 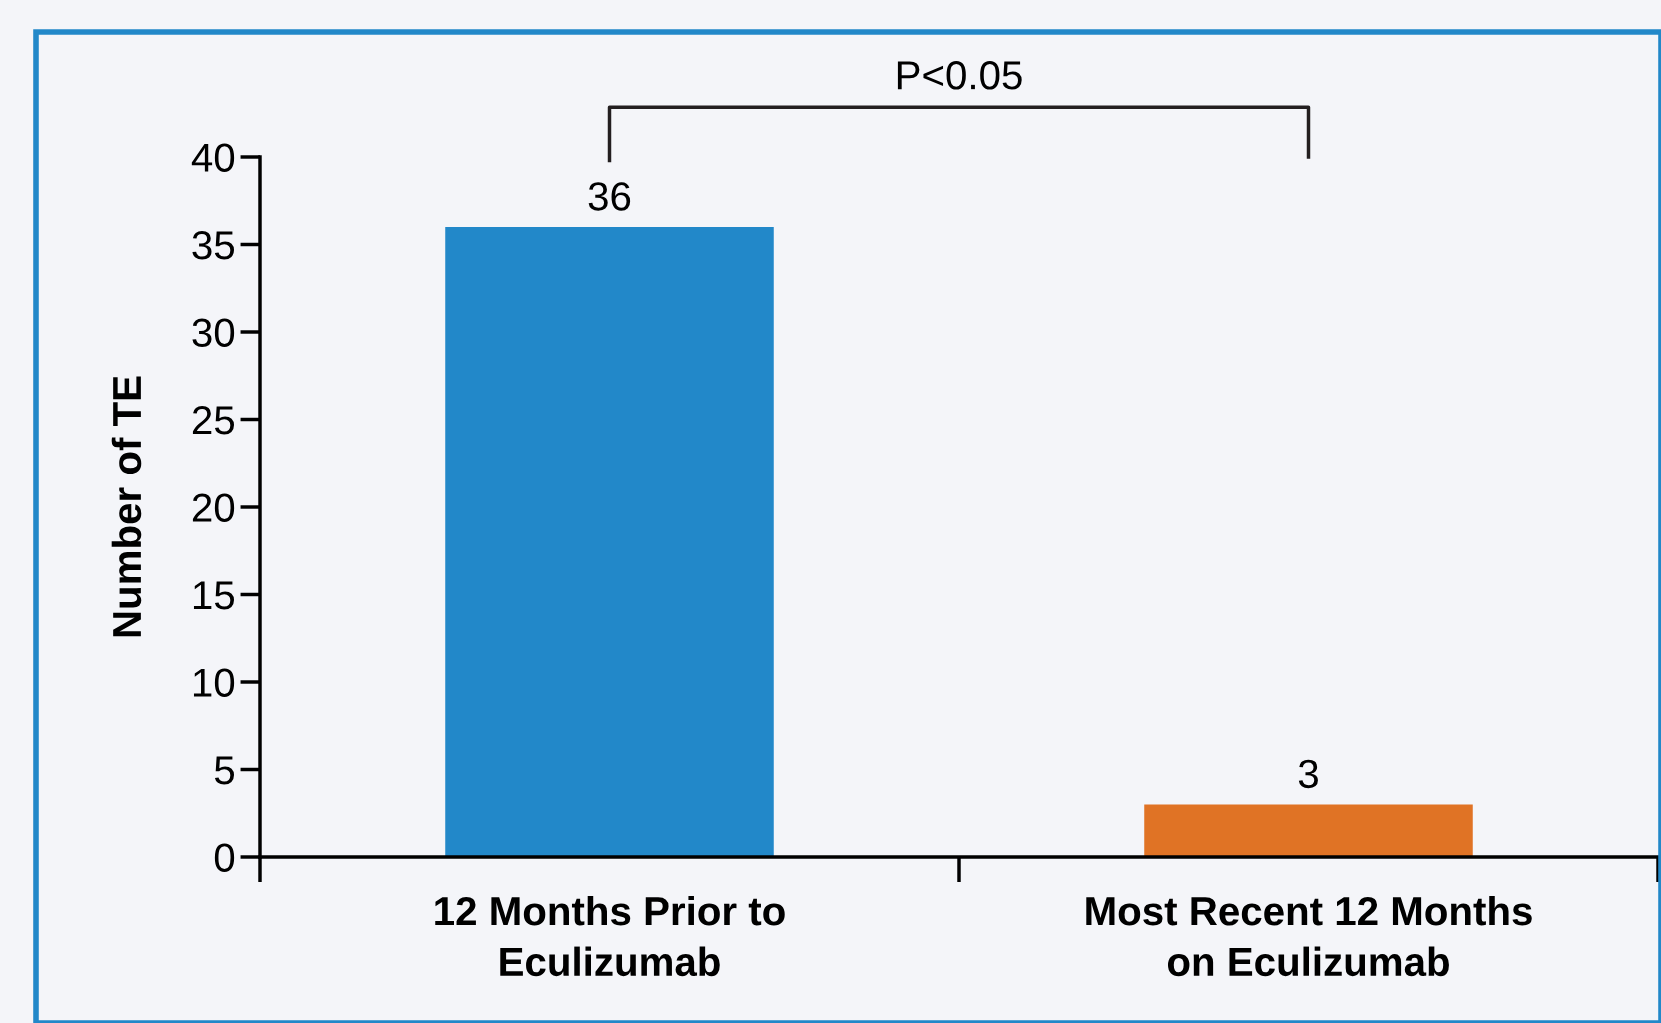 I want to click on y-tick-label: 40, so click(x=213, y=157).